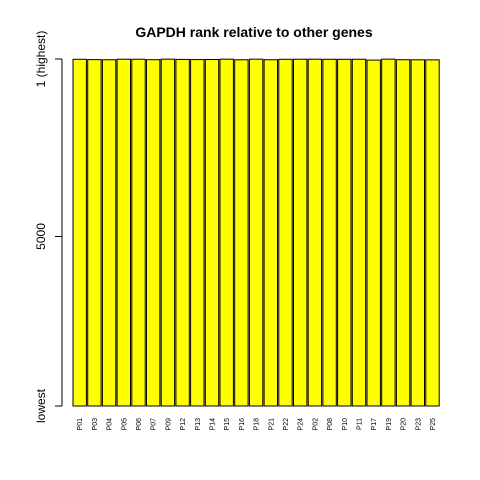  What do you see at coordinates (154, 424) in the screenshot?
I see `x-tick-label-p07: P07` at bounding box center [154, 424].